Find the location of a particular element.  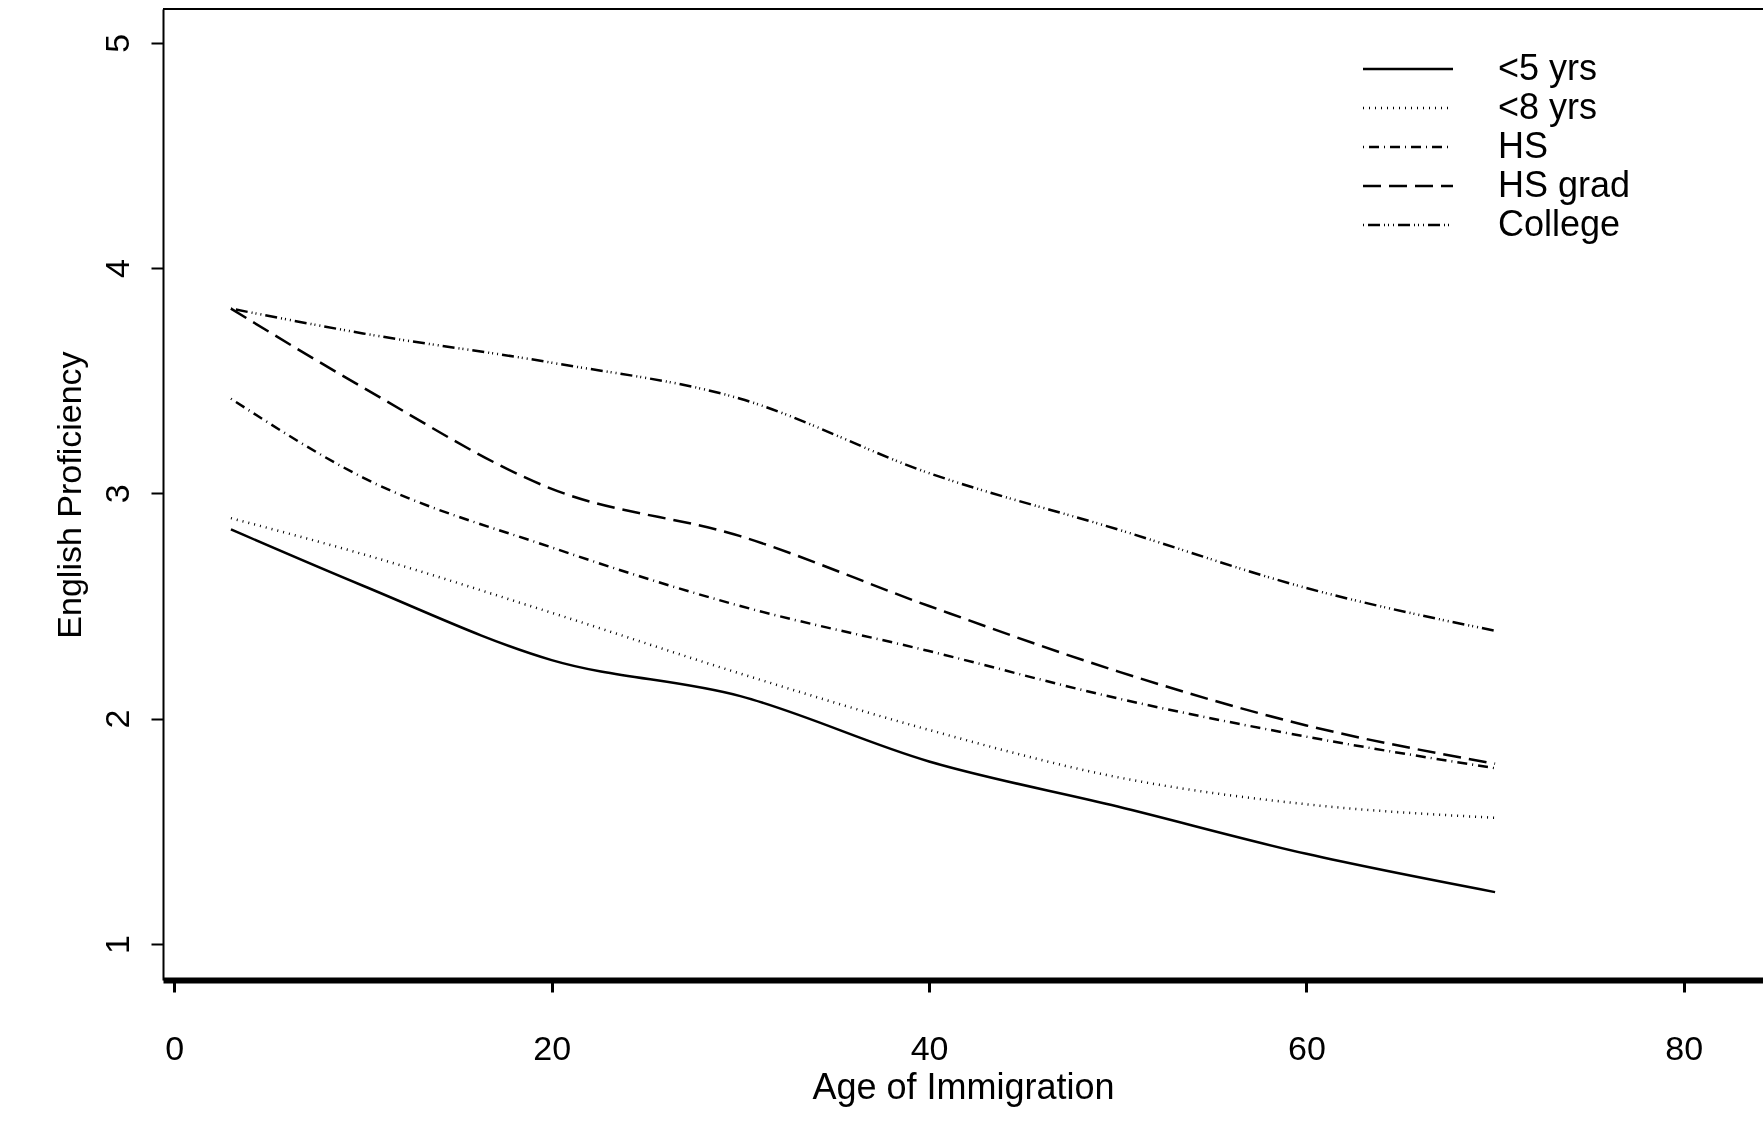

y-tick-label: 5 is located at coordinates (116, 43).